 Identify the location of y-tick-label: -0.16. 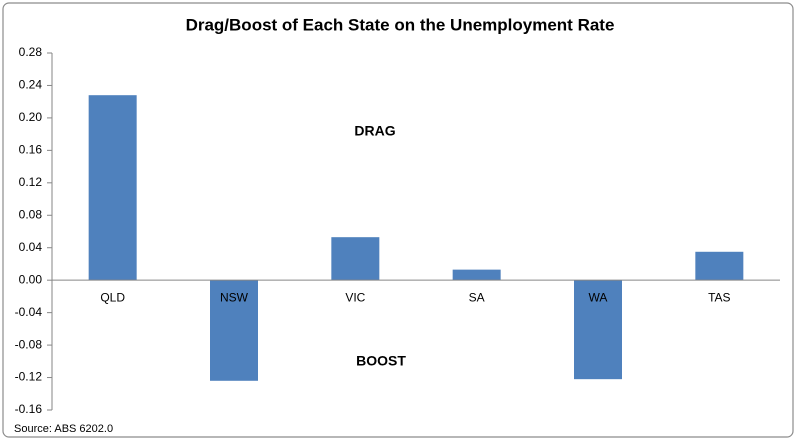
(29, 409).